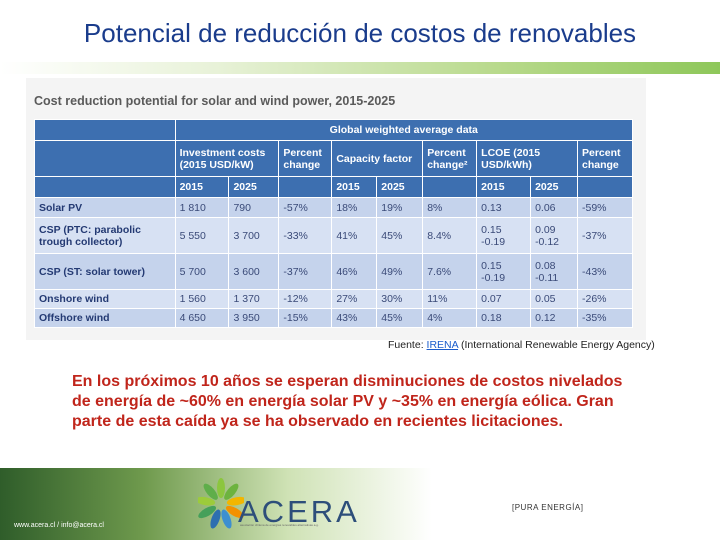 The image size is (720, 540). Describe the element at coordinates (105, 207) in the screenshot. I see `row-label: Solar PV` at that location.